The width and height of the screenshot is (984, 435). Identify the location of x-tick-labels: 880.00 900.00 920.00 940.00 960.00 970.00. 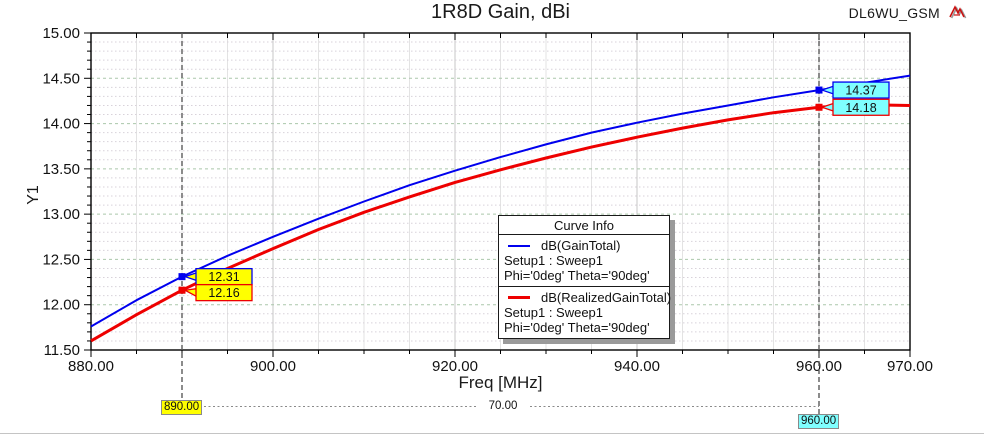
(500, 366).